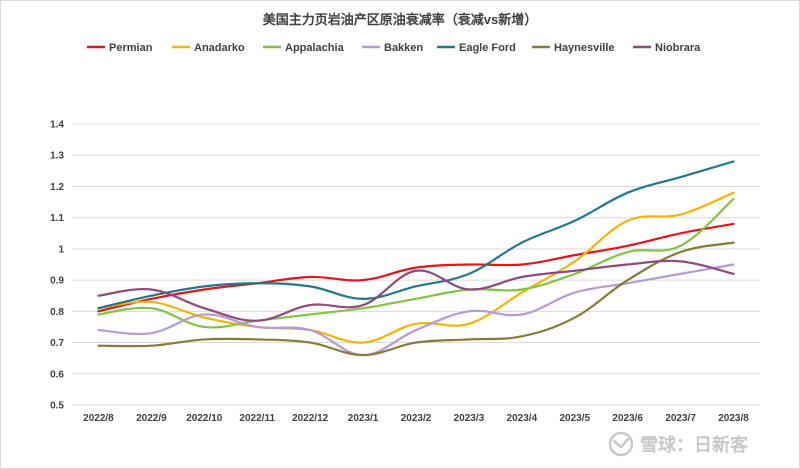  What do you see at coordinates (57, 187) in the screenshot?
I see `y-tick-label: 1.2` at bounding box center [57, 187].